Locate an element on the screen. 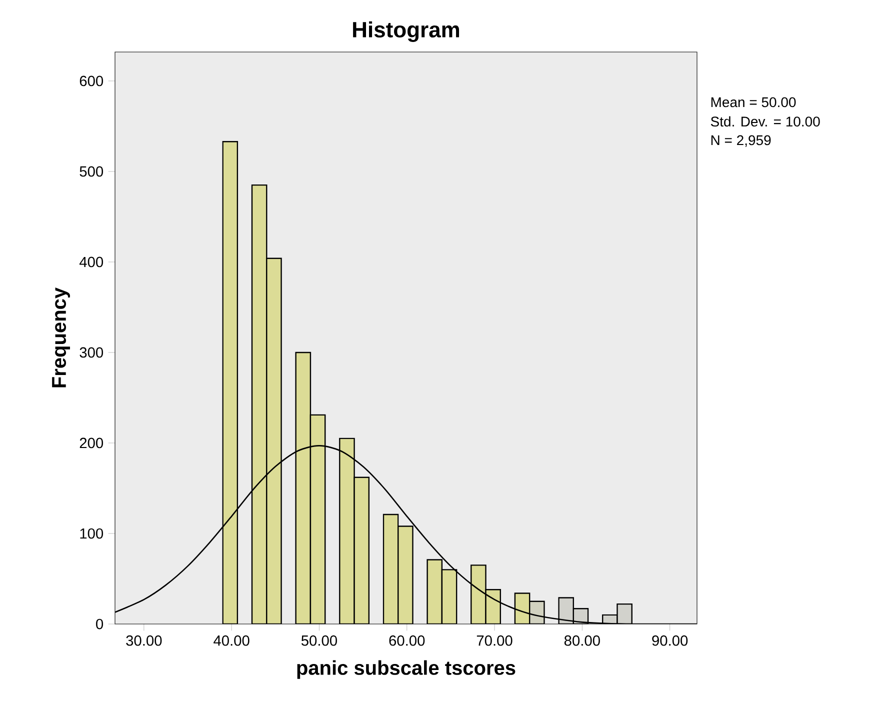 The height and width of the screenshot is (722, 893). y-tick-label: 0 is located at coordinates (100, 624).